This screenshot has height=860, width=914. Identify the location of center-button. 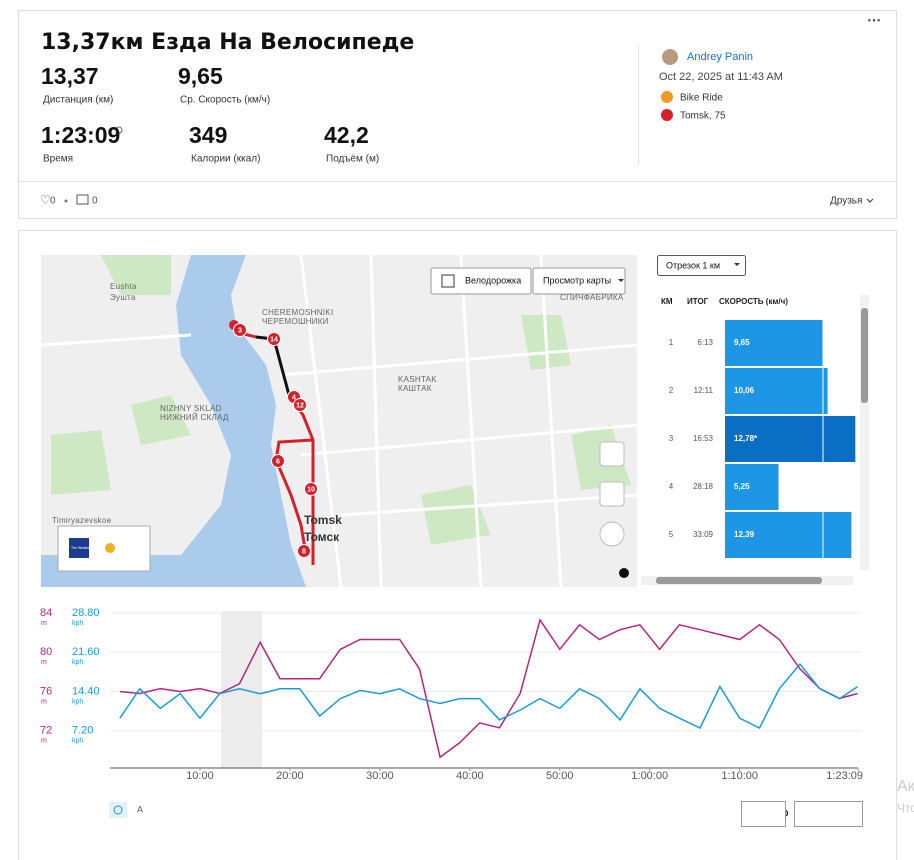
(612, 494).